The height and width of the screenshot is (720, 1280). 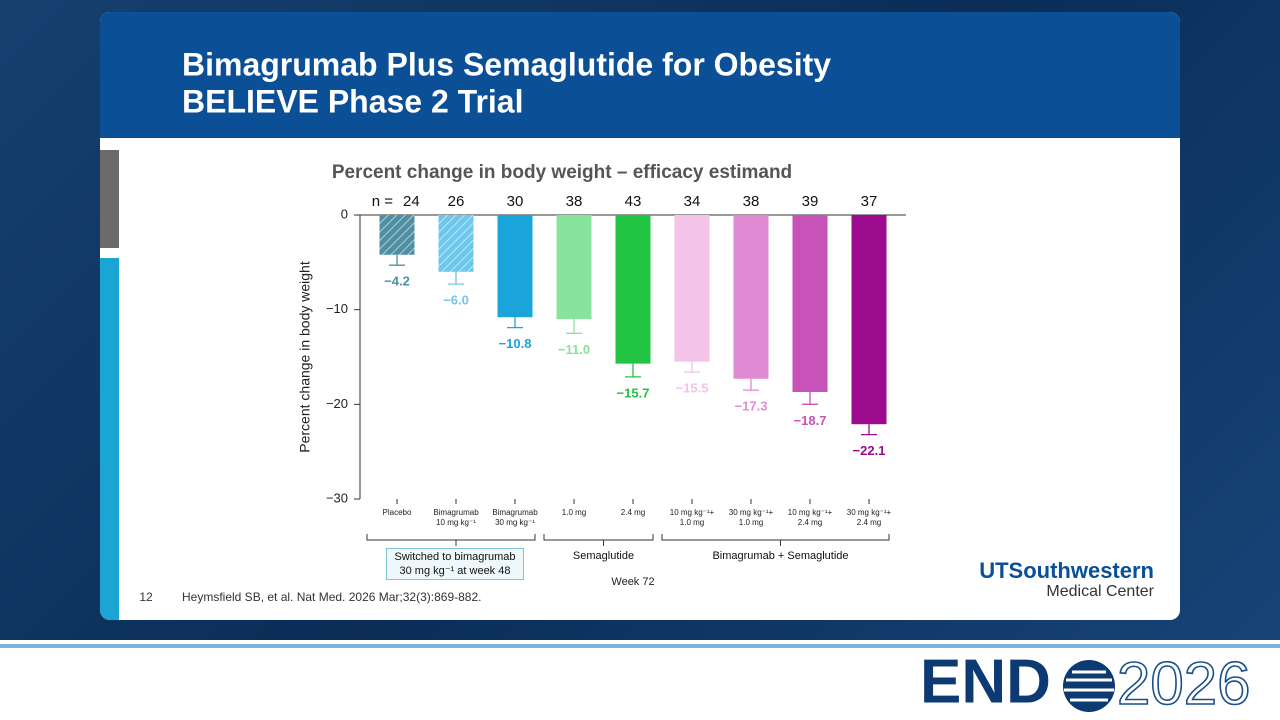 What do you see at coordinates (411, 201) in the screenshot?
I see `sample-size: 24` at bounding box center [411, 201].